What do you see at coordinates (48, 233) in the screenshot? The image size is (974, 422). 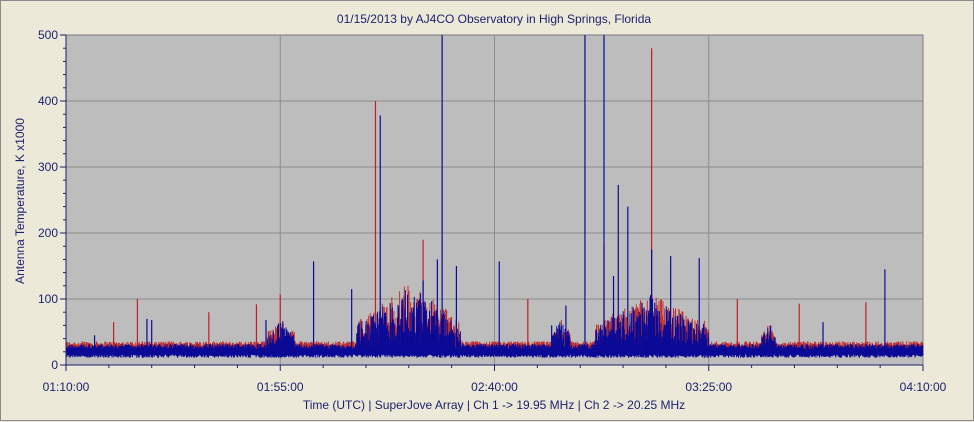 I see `y-tick-label: 200` at bounding box center [48, 233].